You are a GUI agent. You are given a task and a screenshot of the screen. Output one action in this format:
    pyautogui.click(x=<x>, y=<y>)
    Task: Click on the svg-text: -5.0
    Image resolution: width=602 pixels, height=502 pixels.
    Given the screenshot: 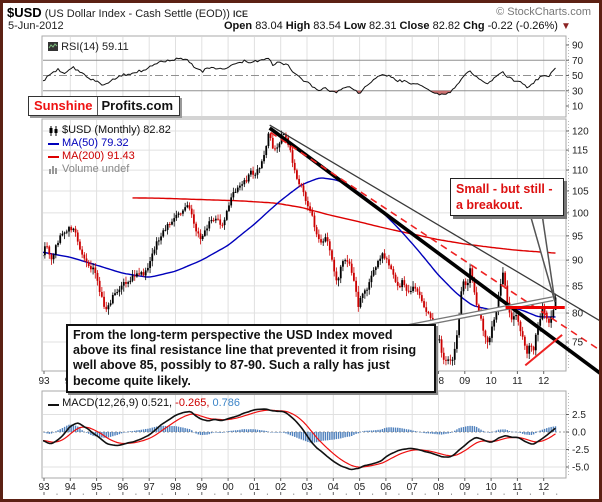 What is the action you would take?
    pyautogui.click(x=581, y=468)
    